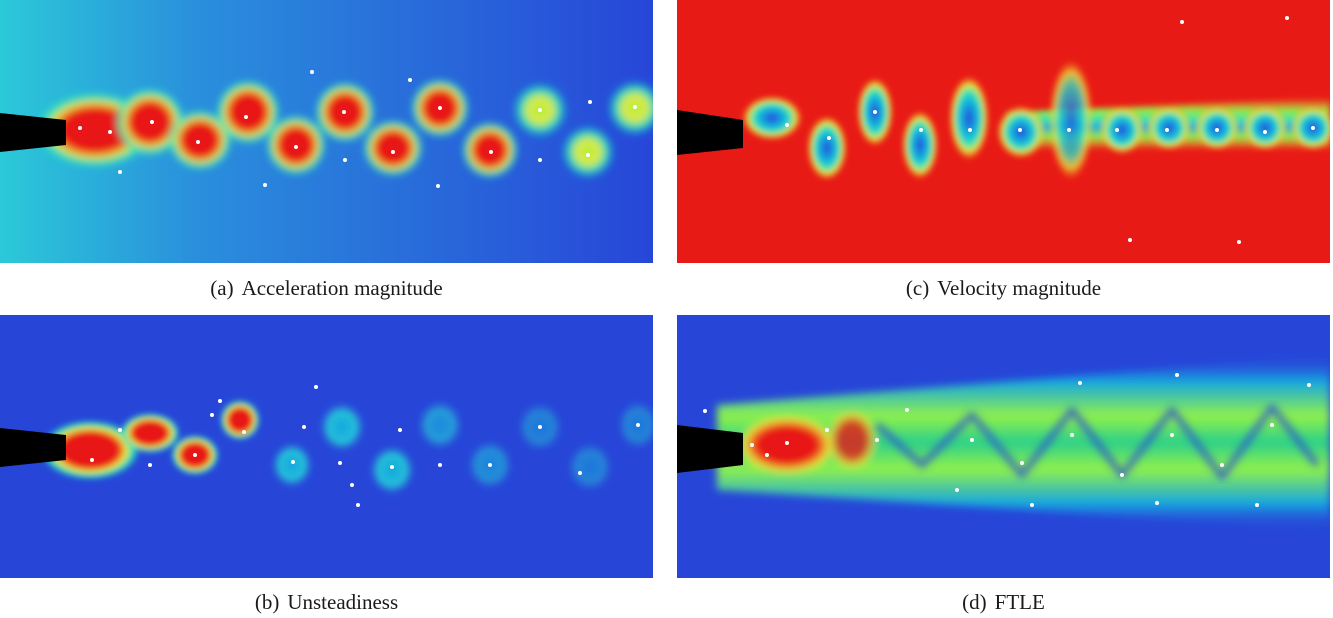 The width and height of the screenshot is (1333, 618). What do you see at coordinates (365, 446) in the screenshot?
I see `panel-b-markers` at bounding box center [365, 446].